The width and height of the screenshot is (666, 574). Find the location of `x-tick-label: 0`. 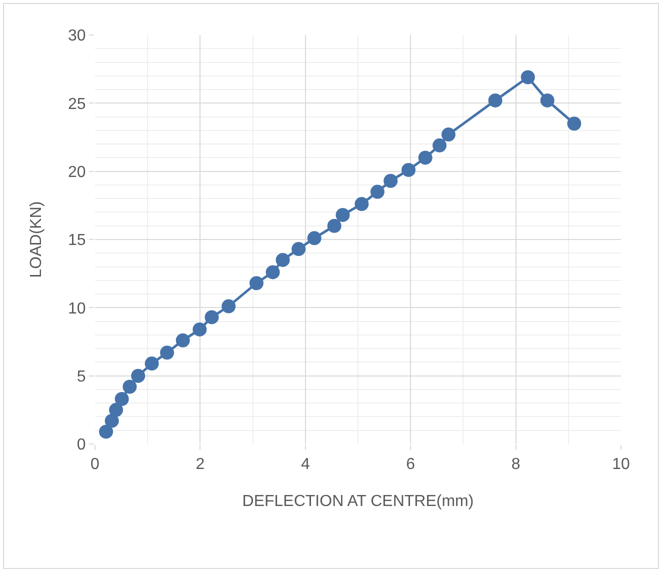

x-tick-label: 0 is located at coordinates (95, 465).